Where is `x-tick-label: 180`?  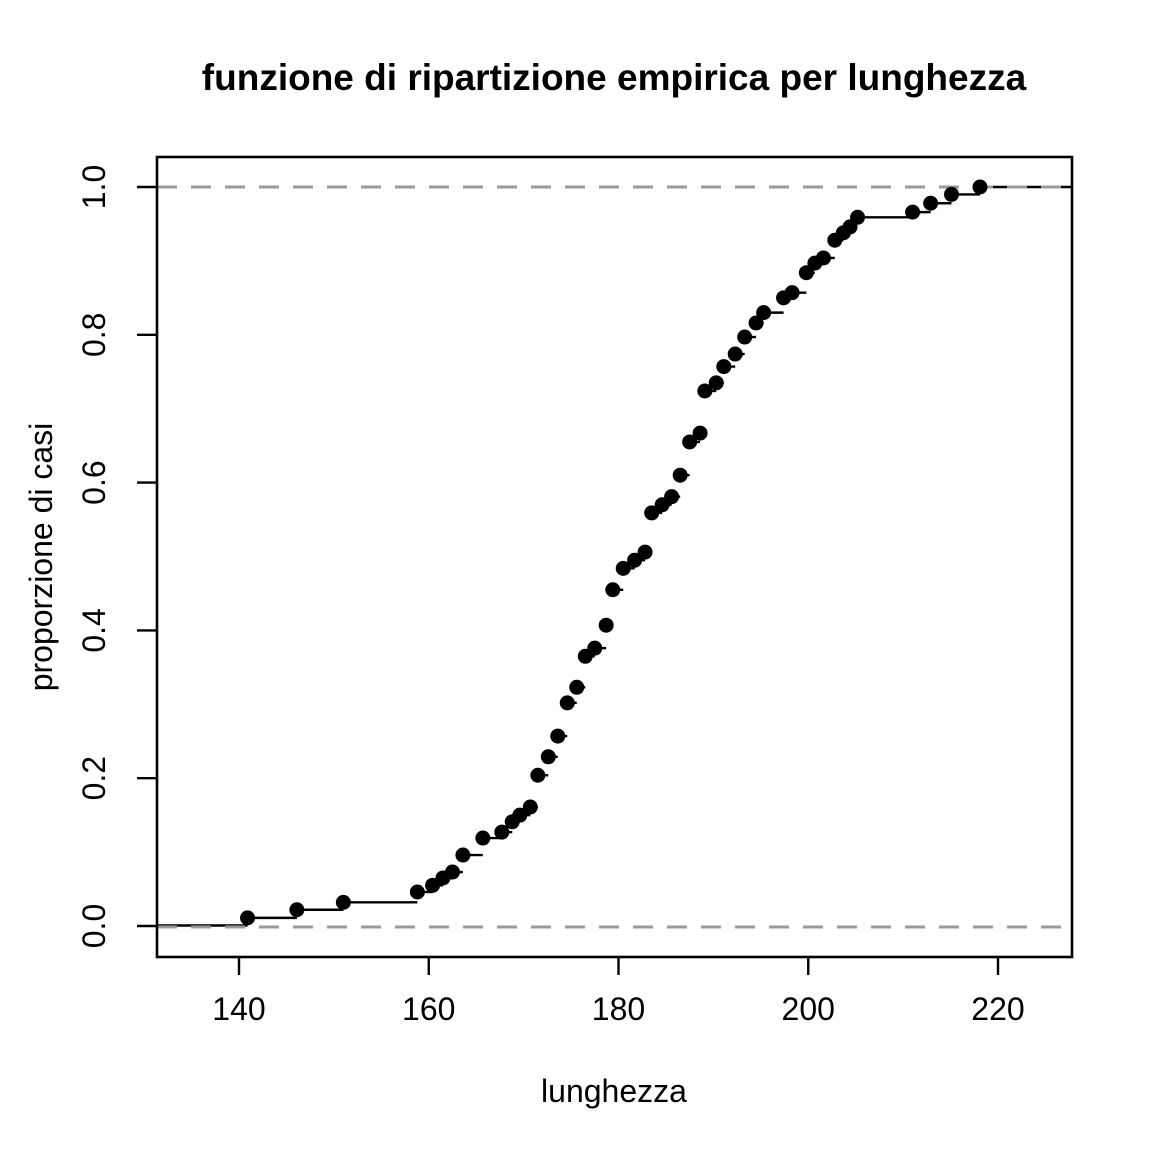 x-tick-label: 180 is located at coordinates (618, 1009).